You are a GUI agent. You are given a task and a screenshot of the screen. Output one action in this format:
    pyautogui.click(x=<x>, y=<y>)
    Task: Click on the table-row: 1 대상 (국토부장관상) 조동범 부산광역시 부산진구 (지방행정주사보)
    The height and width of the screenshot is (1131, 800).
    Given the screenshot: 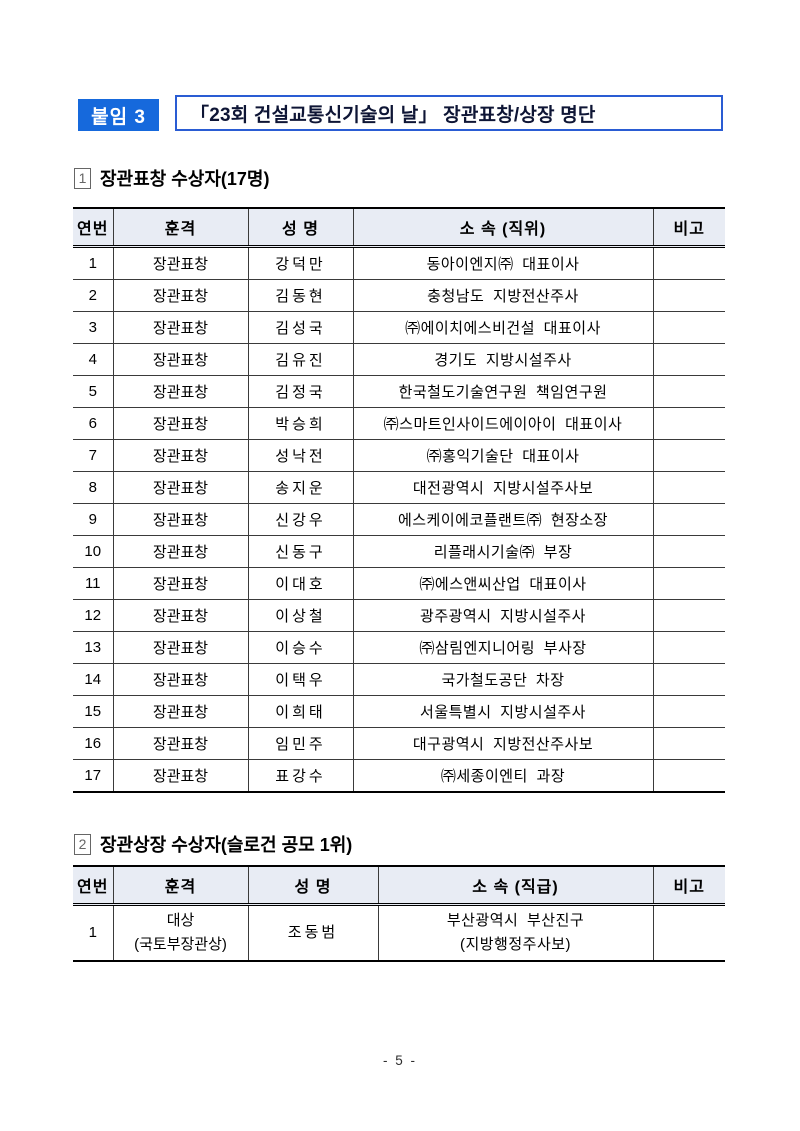 What is the action you would take?
    pyautogui.click(x=399, y=932)
    